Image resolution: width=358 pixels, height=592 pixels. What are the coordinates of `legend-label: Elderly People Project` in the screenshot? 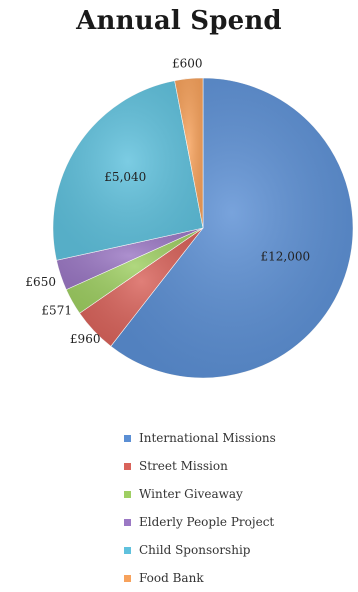 It's located at (207, 522).